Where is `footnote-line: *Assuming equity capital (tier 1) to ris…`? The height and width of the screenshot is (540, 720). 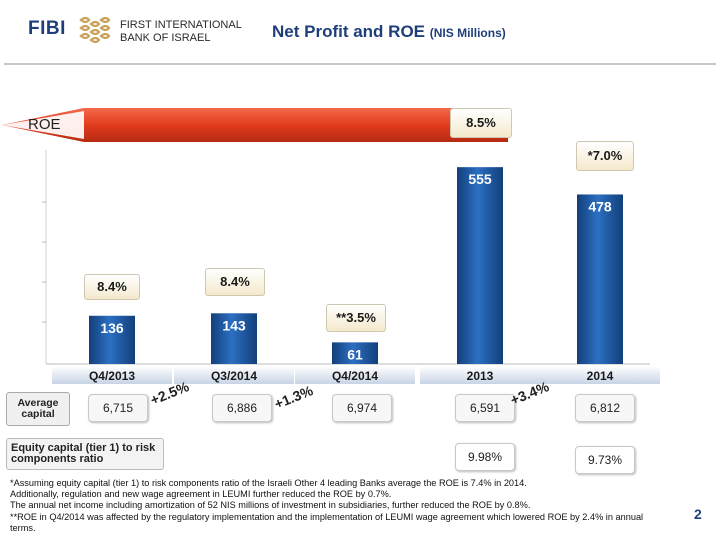 footnote-line: *Assuming equity capital (tier 1) to ris… is located at coordinates (268, 483).